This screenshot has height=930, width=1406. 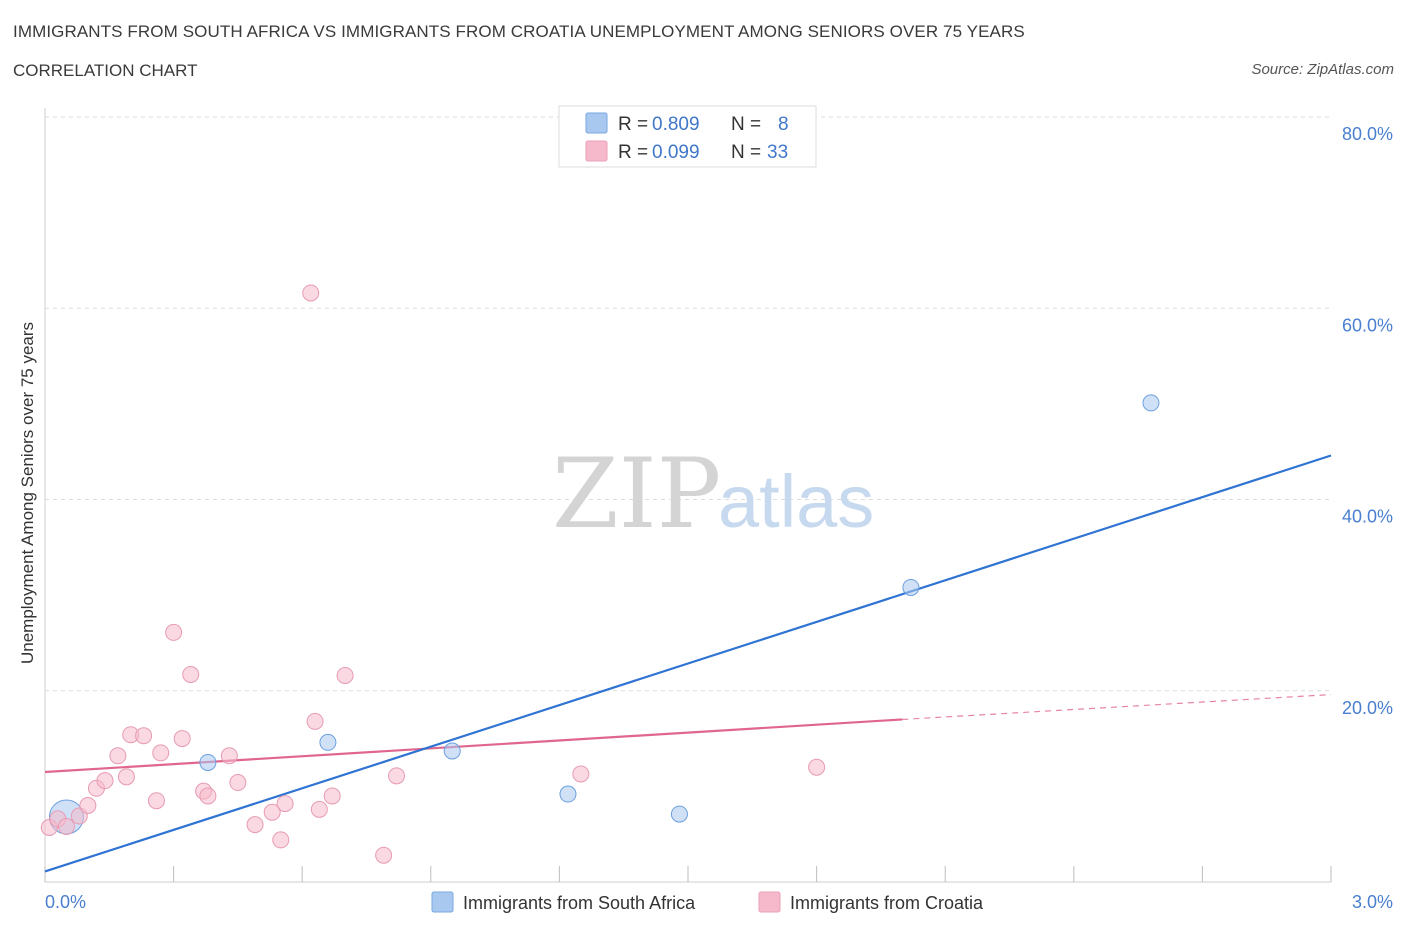 I want to click on y-tick-label-1: 40.0%, so click(x=1367, y=517).